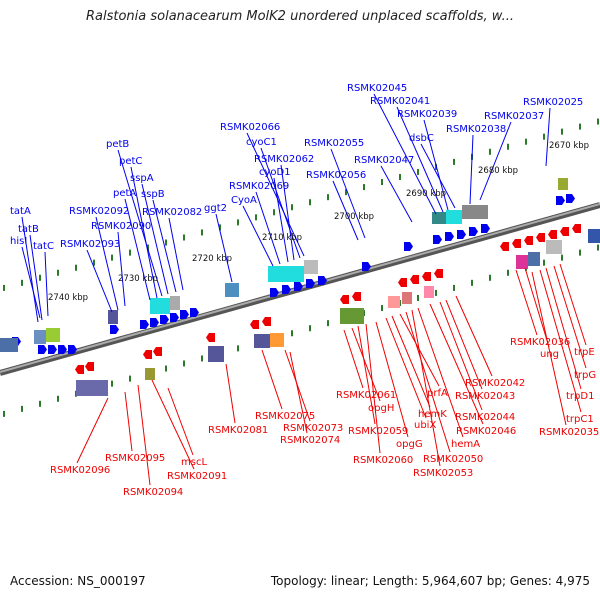 This screenshot has height=600, width=600. I want to click on forward-gene-label: cyoC1, so click(261, 142).